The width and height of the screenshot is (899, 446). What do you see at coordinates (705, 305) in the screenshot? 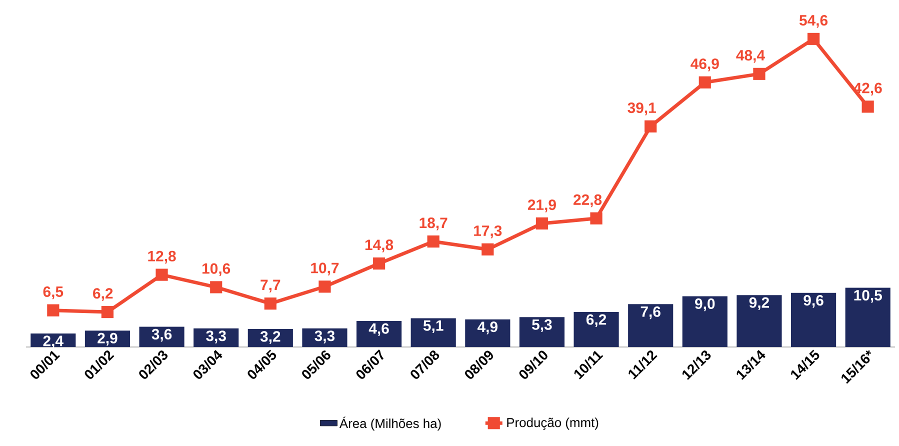
I see `data-label: 9,0` at bounding box center [705, 305].